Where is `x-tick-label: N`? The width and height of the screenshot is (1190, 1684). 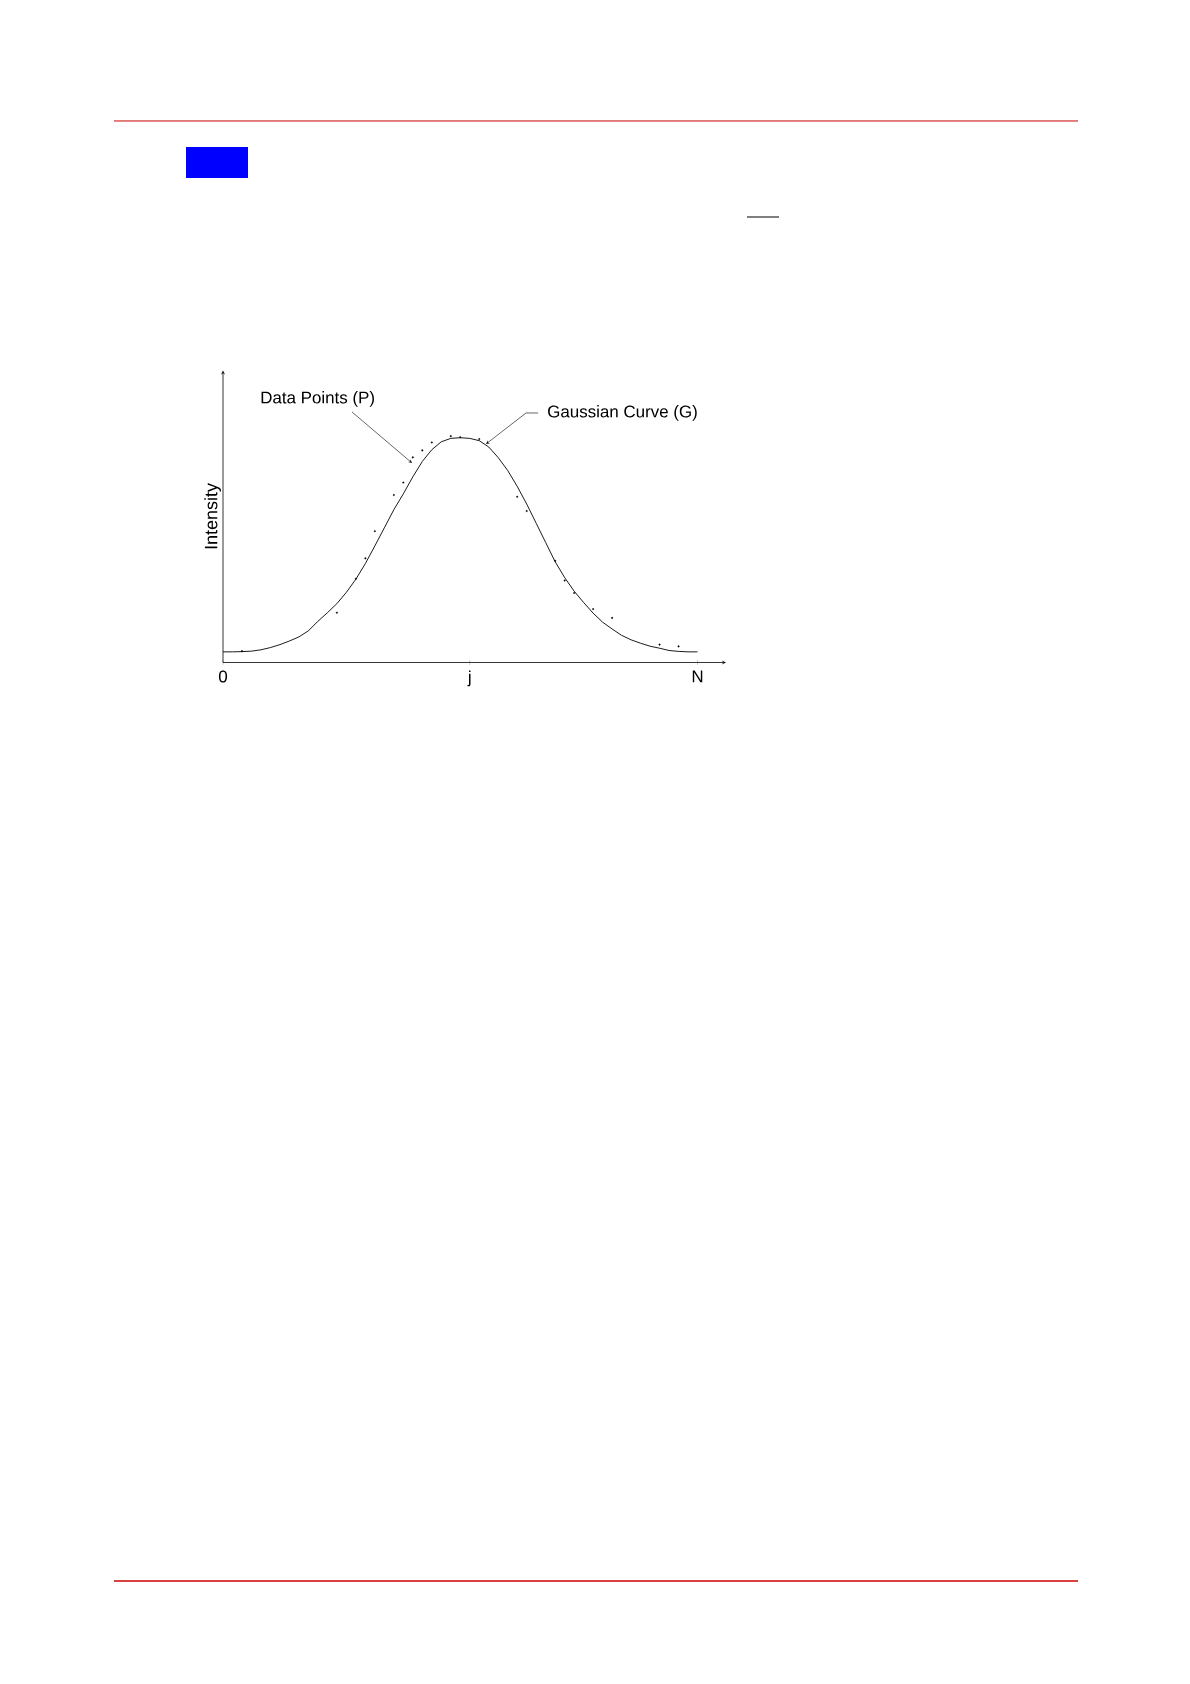 x-tick-label: N is located at coordinates (697, 676).